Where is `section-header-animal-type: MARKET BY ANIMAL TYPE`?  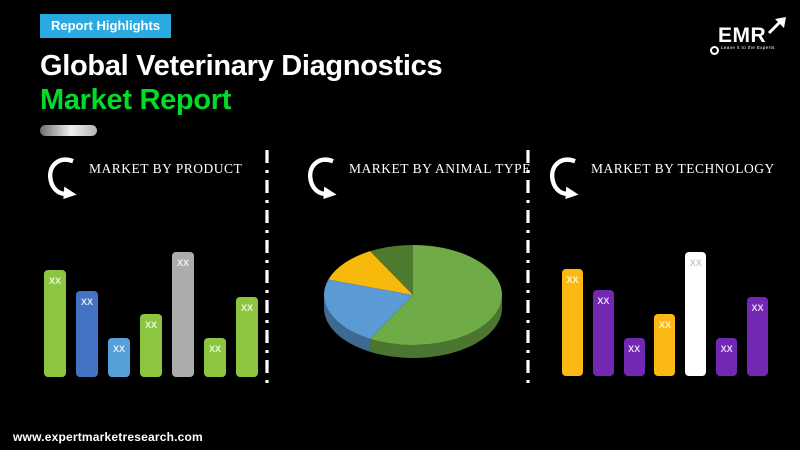 section-header-animal-type: MARKET BY ANIMAL TYPE is located at coordinates (418, 177).